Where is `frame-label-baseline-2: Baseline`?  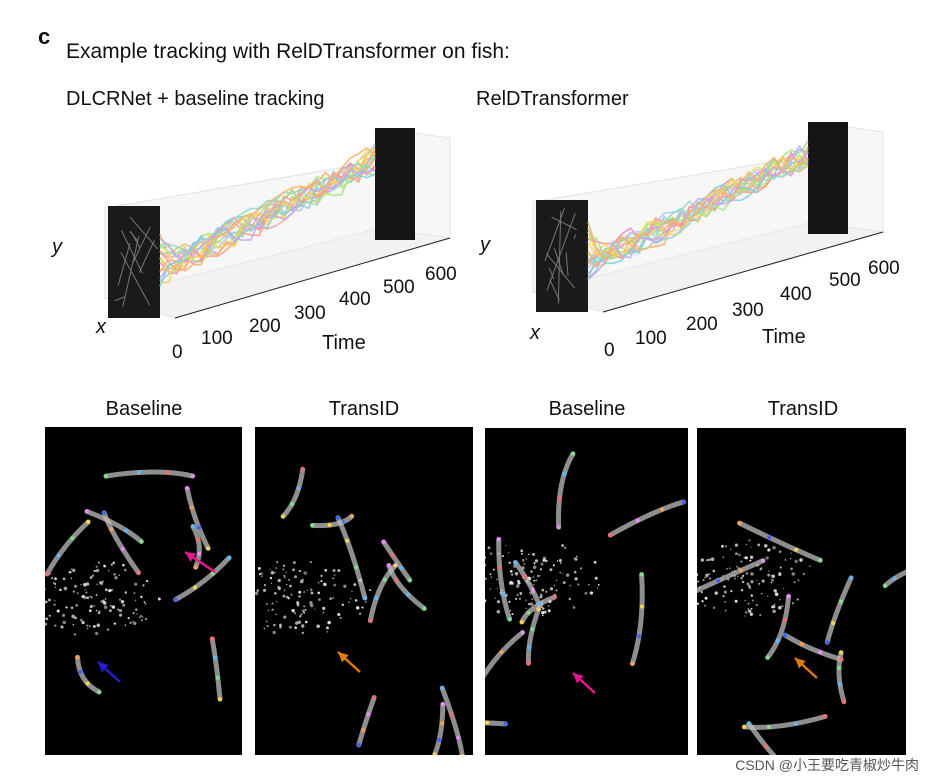
frame-label-baseline-2: Baseline is located at coordinates (587, 409).